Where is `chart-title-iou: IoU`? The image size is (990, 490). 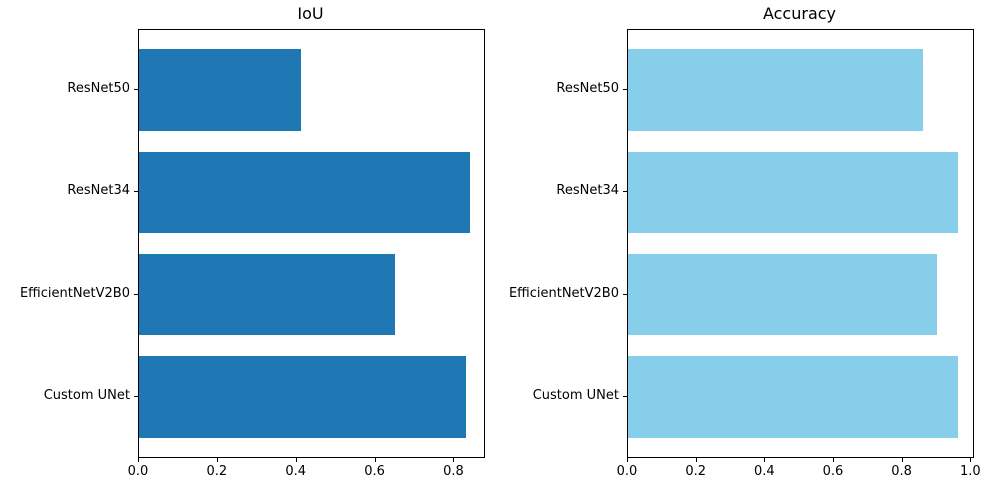 chart-title-iou: IoU is located at coordinates (310, 13).